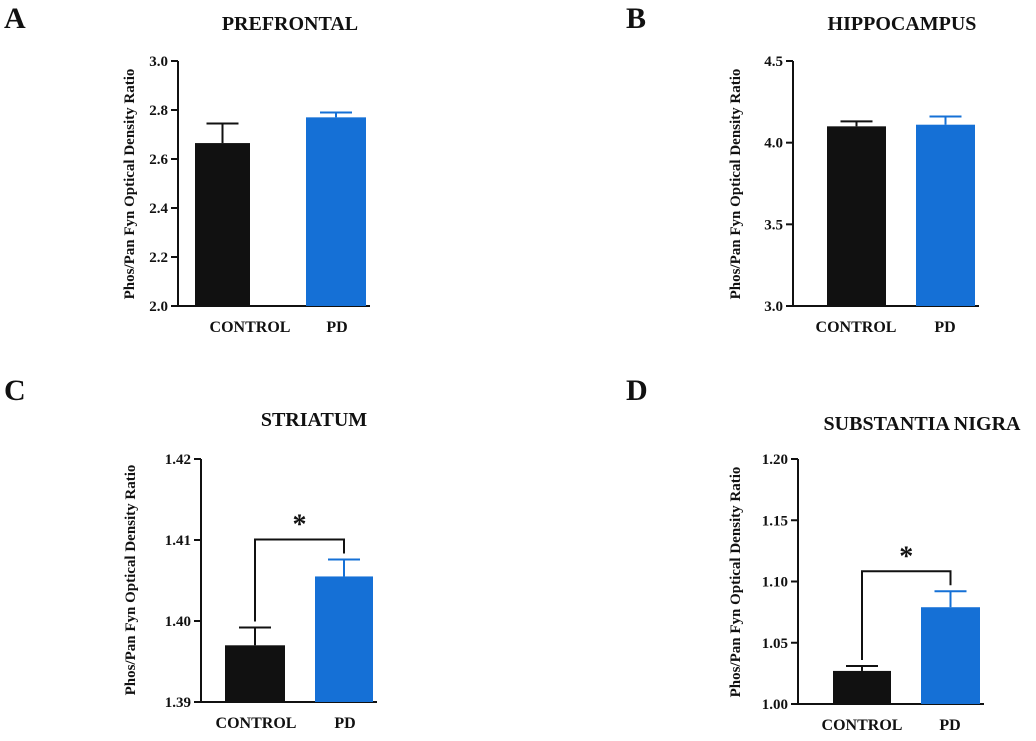  Describe the element at coordinates (773, 144) in the screenshot. I see `y-tick-label: 4.0` at that location.